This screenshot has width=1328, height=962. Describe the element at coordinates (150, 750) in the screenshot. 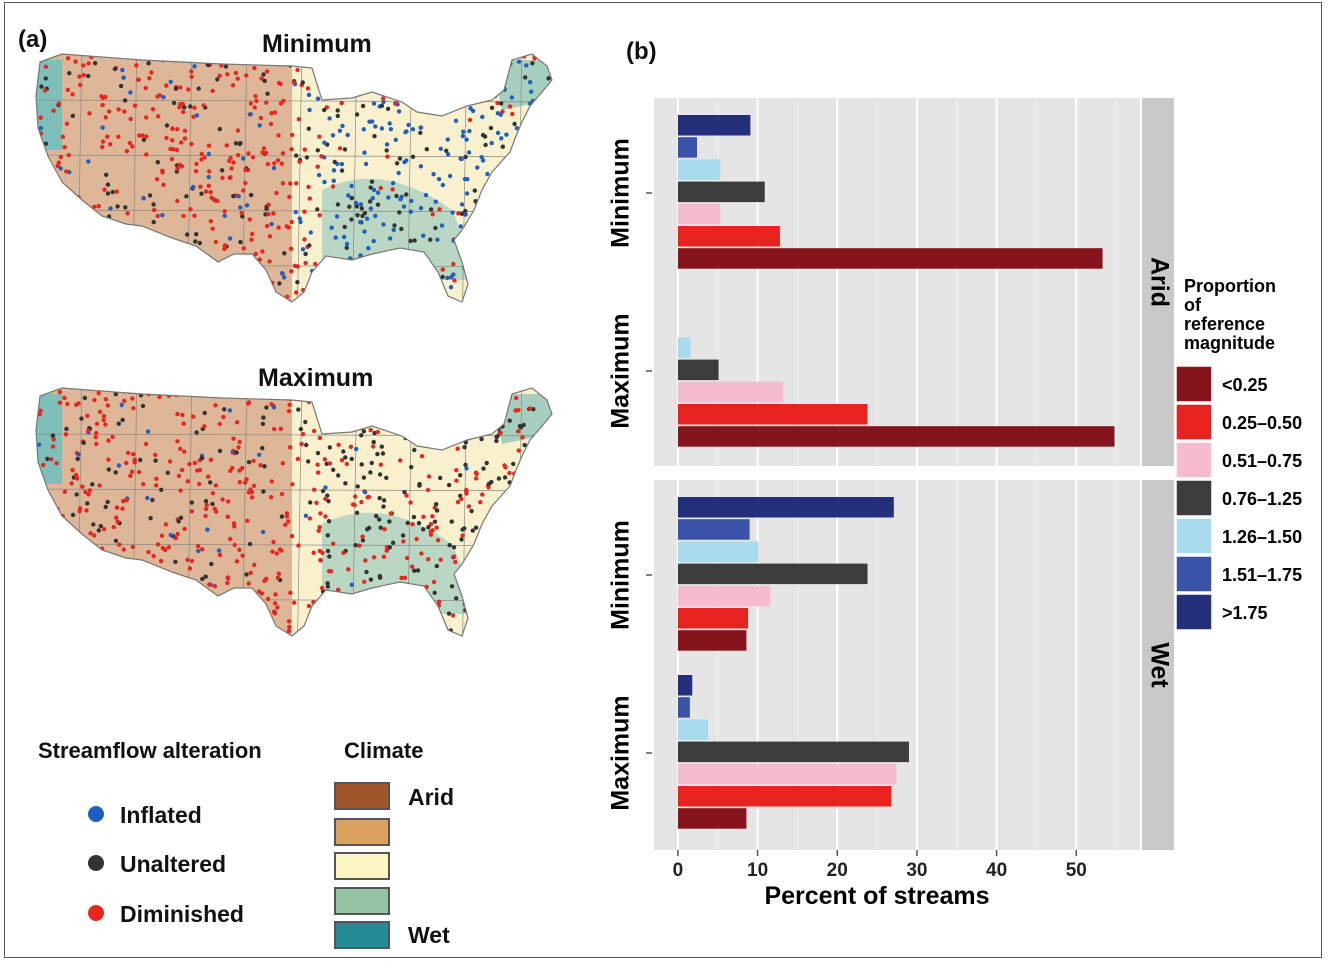

I see `alteration-legend-title: Streamflow alteration` at that location.